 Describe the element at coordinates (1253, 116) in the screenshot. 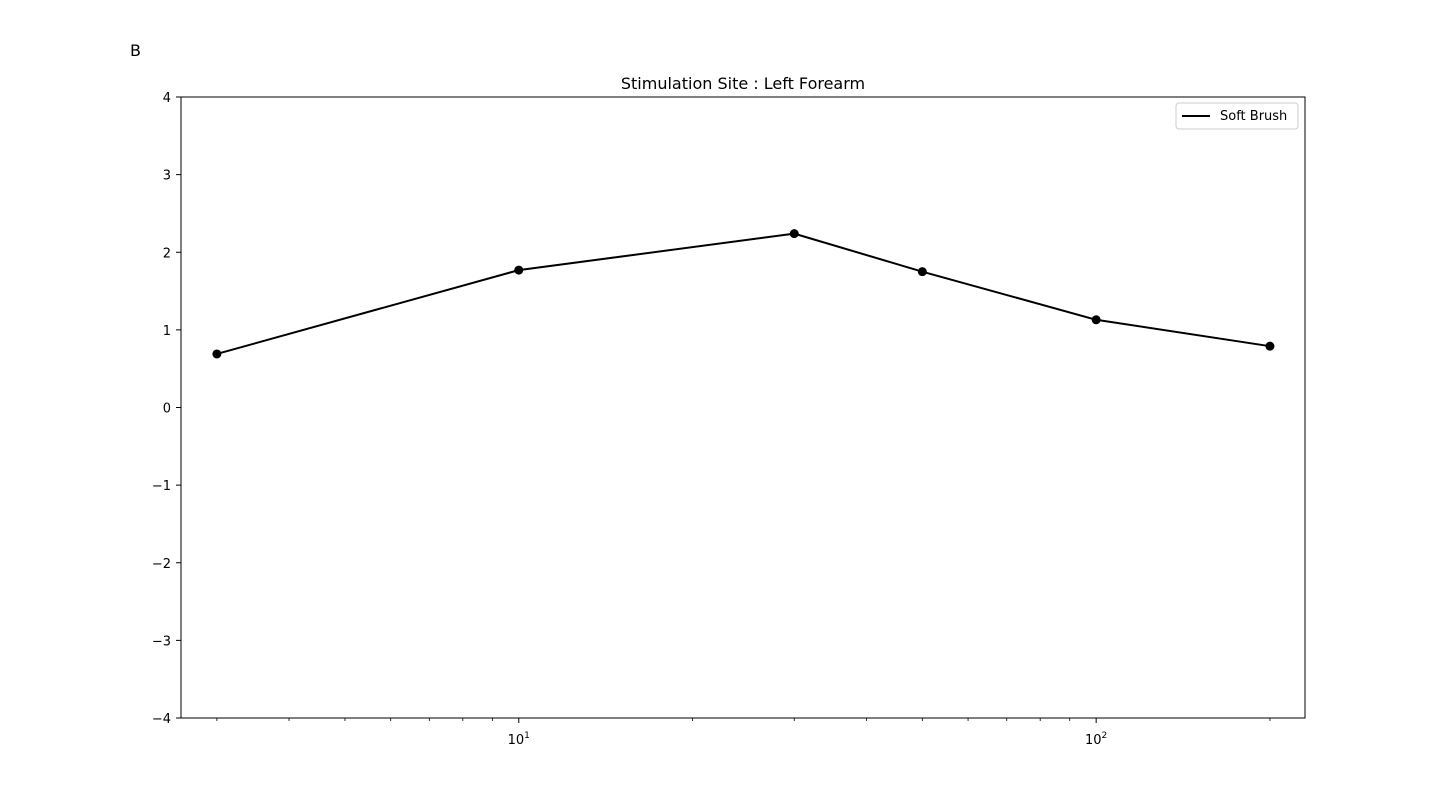

I see `legend-label-soft-brush: Soft Brush` at that location.